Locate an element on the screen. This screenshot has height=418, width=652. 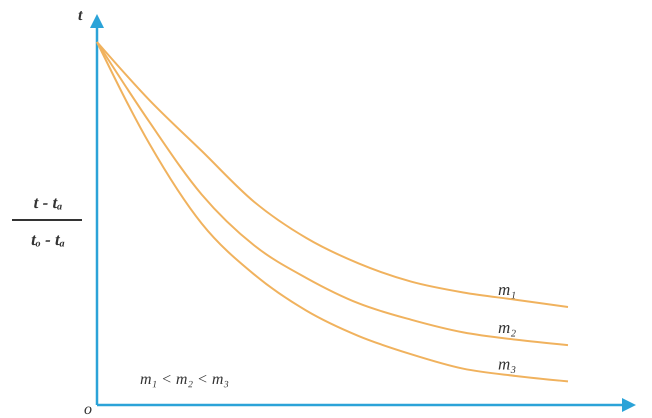
series-label: m₃ is located at coordinates (507, 364).